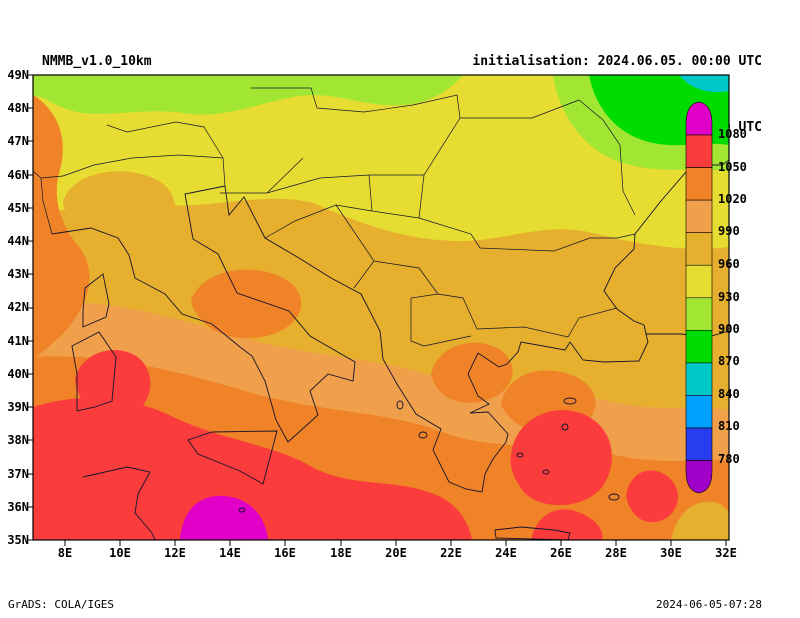 Image resolution: width=800 pixels, height=618 pixels. Describe the element at coordinates (570, 401) in the screenshot. I see `island-lesbos` at that location.